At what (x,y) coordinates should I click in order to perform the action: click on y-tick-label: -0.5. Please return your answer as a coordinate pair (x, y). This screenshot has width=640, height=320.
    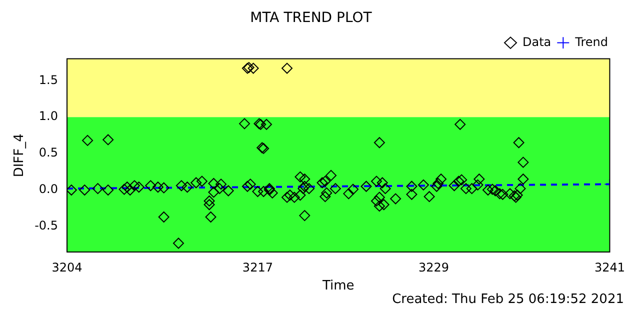
    Looking at the image, I should click on (46, 225).